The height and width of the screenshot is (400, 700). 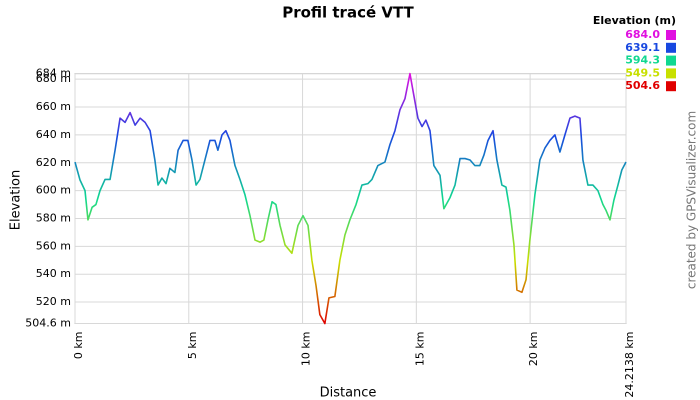 What do you see at coordinates (53, 106) in the screenshot?
I see `y-tick-label: 660 m` at bounding box center [53, 106].